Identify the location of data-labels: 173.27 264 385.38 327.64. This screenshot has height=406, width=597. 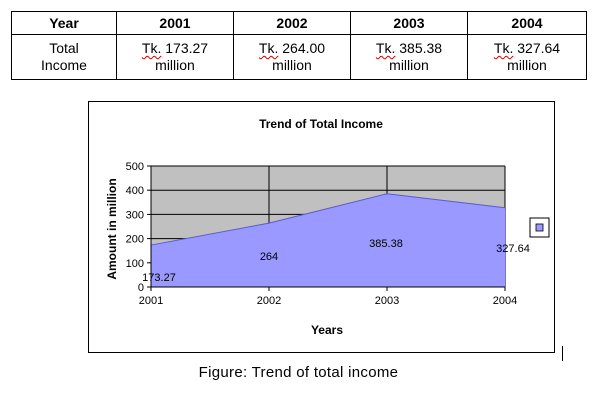
(336, 261).